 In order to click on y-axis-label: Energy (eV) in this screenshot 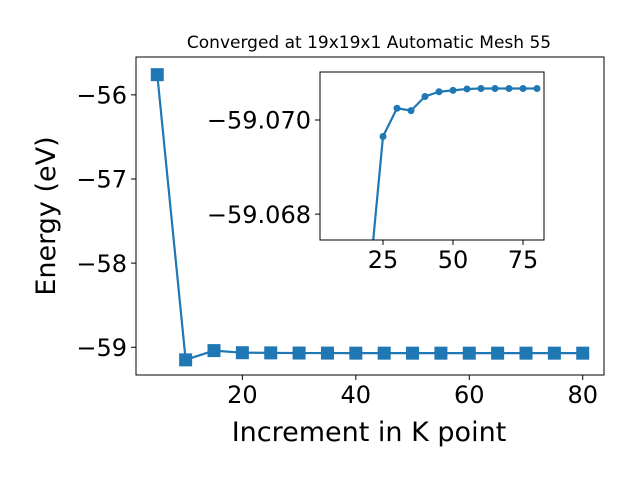, I will do `click(46, 215)`.